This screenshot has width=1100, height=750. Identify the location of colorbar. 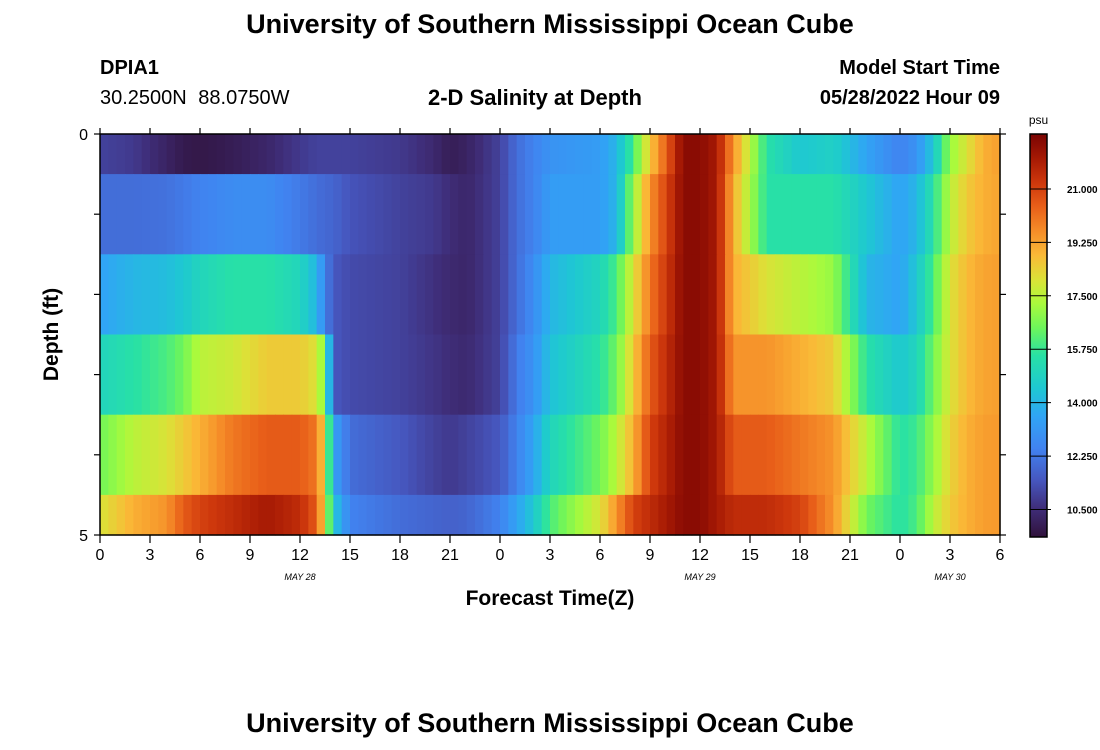
(1038, 335).